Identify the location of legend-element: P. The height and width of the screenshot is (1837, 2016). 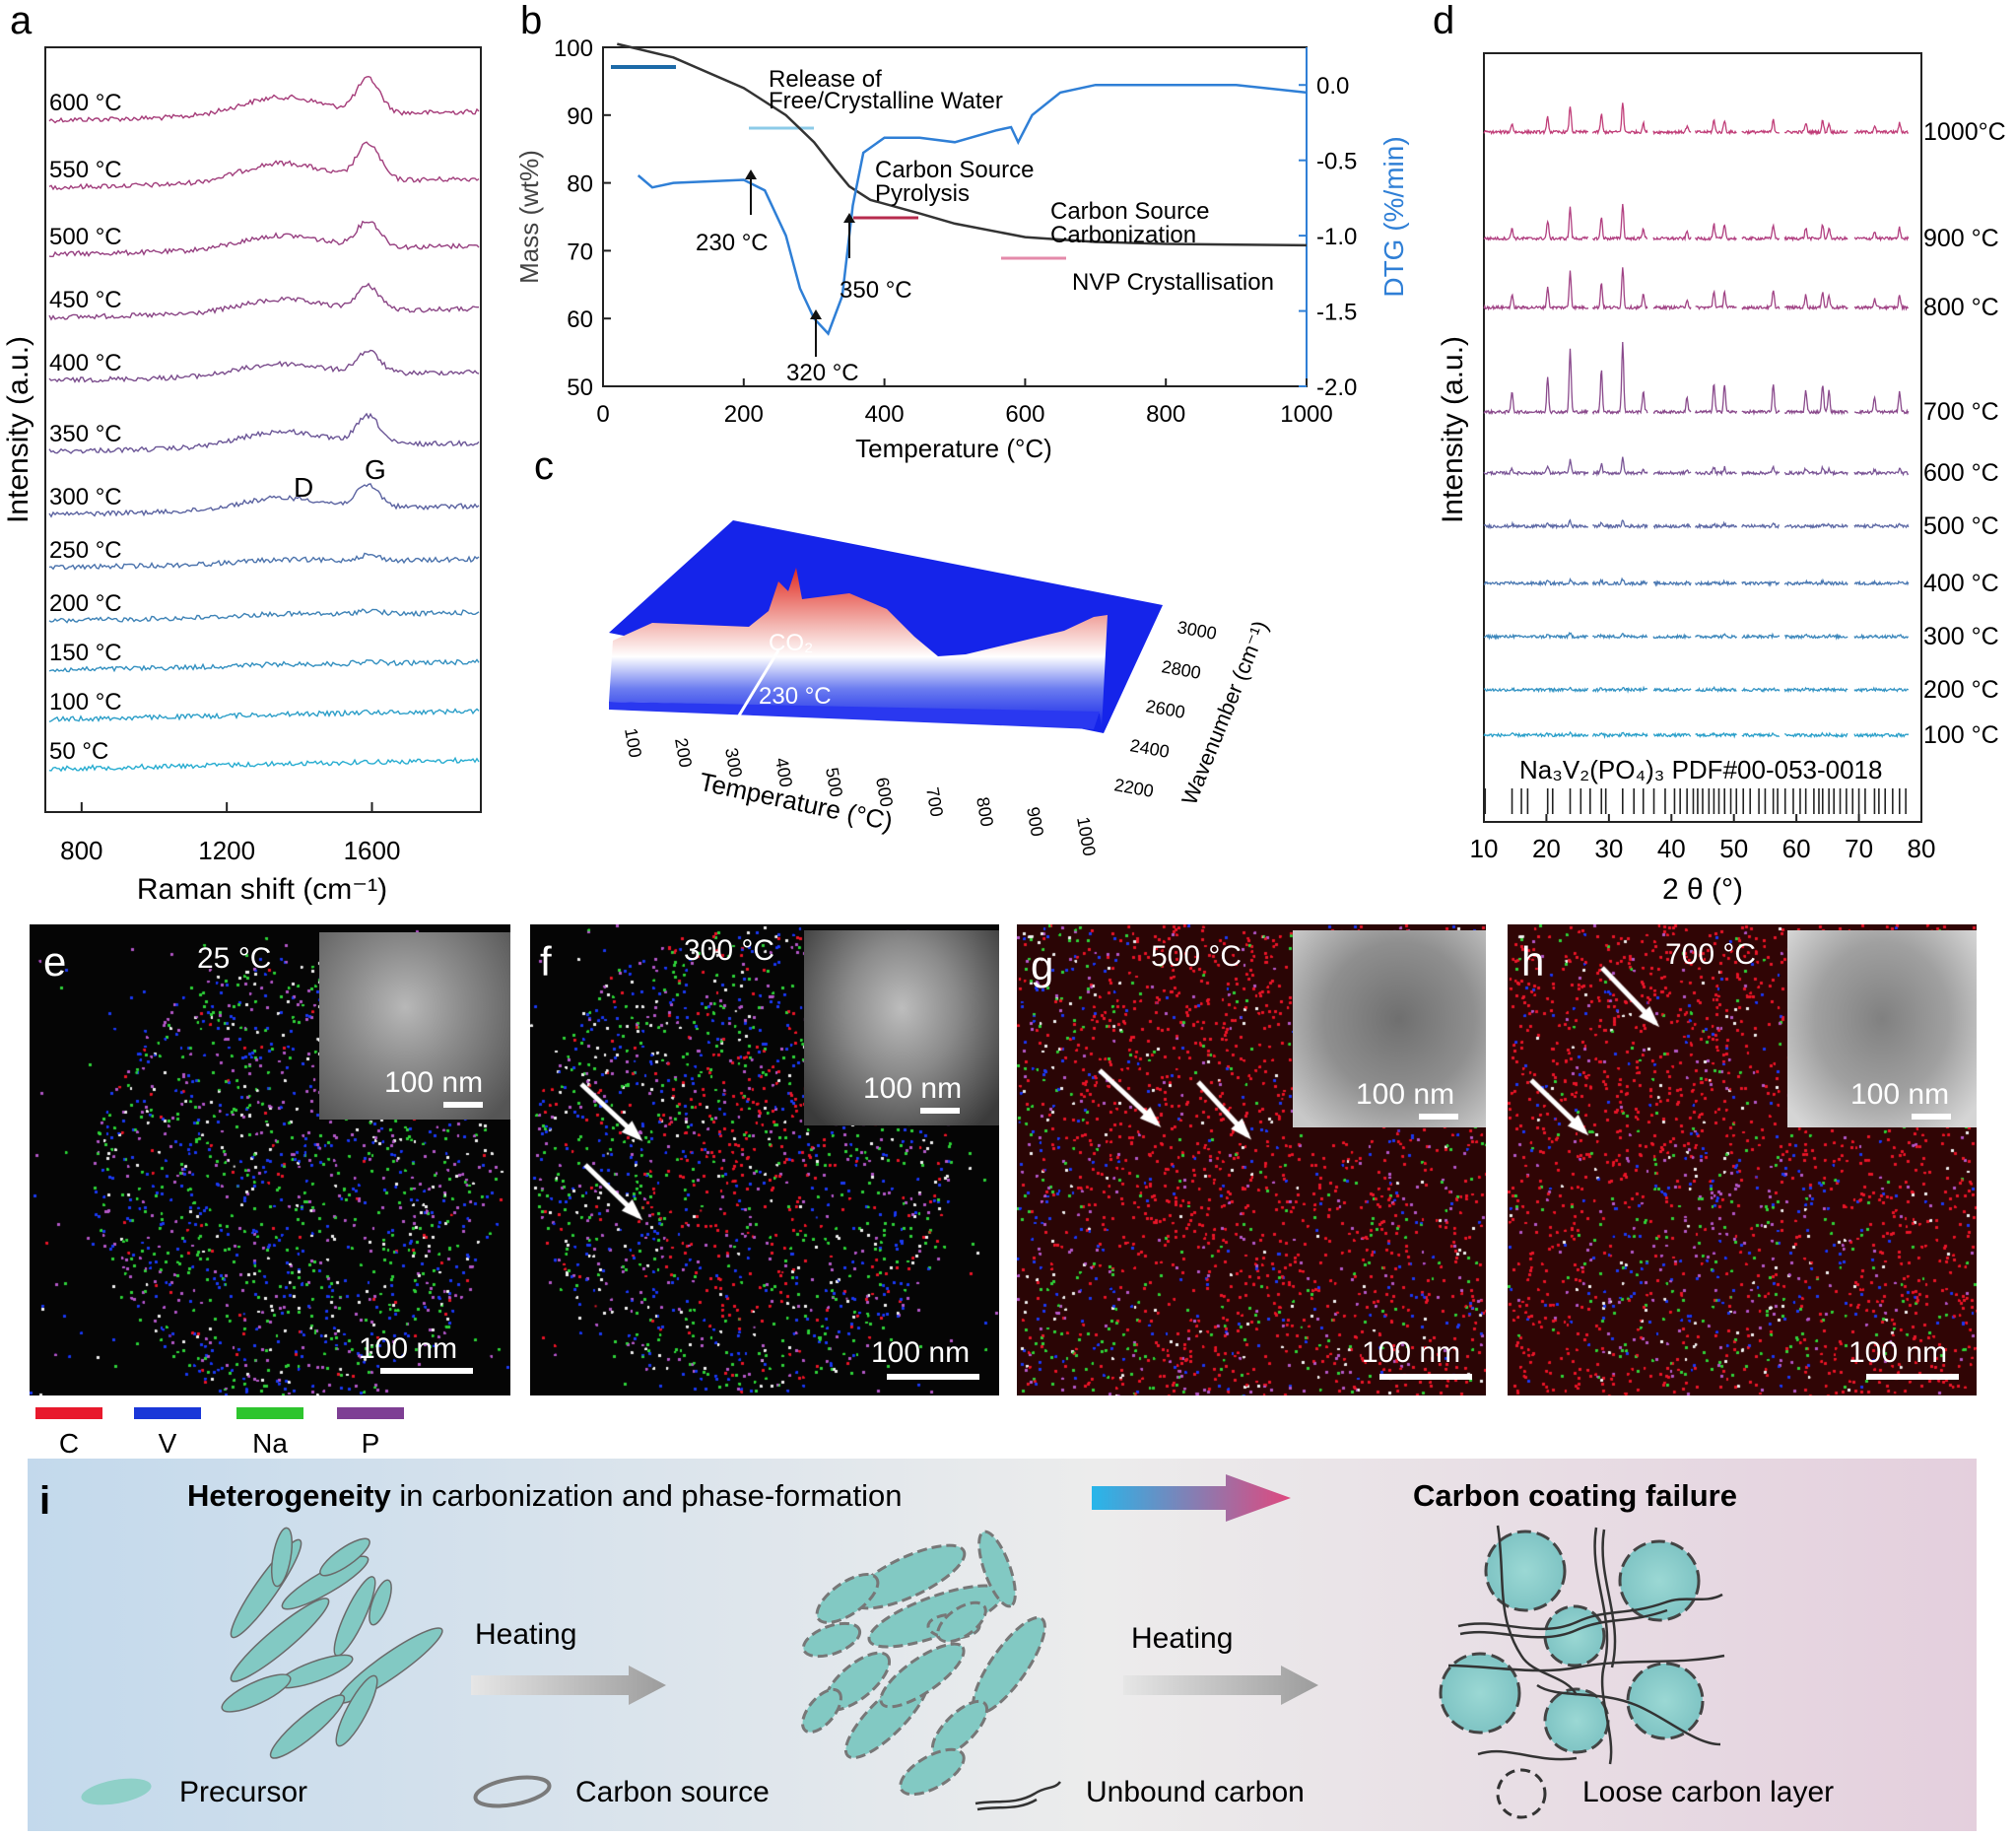
(371, 1443).